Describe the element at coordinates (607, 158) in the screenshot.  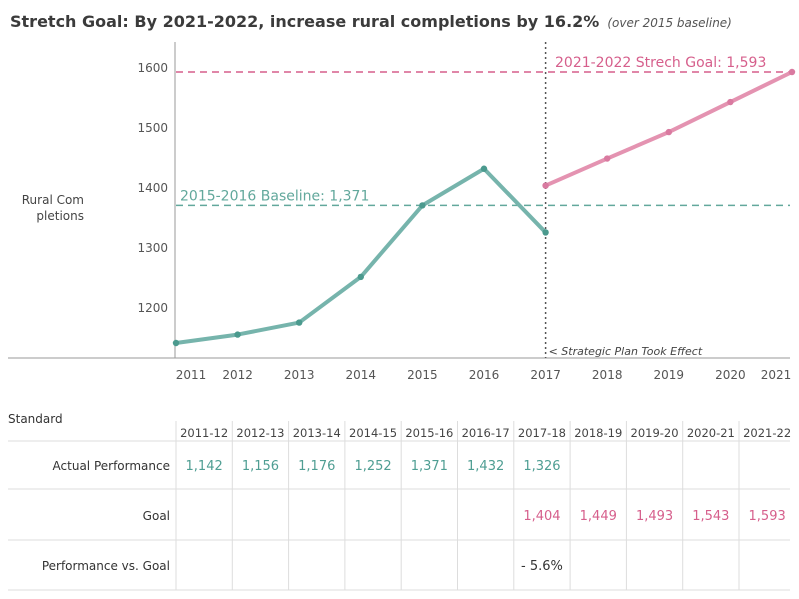
I see `goal-data-point-2018` at that location.